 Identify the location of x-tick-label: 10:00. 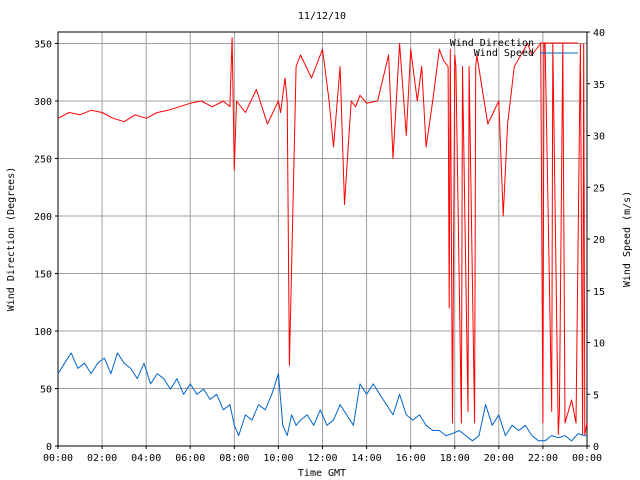
(278, 458).